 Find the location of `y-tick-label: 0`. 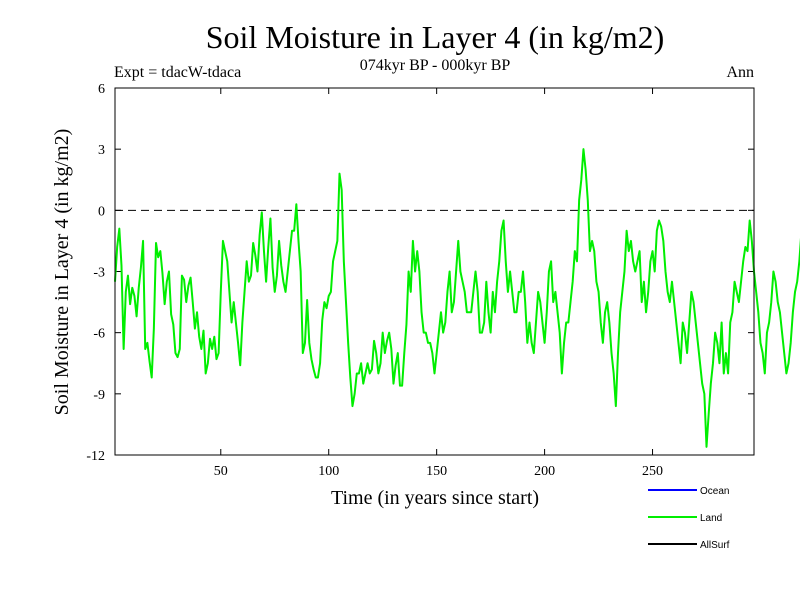

y-tick-label: 0 is located at coordinates (101, 211).